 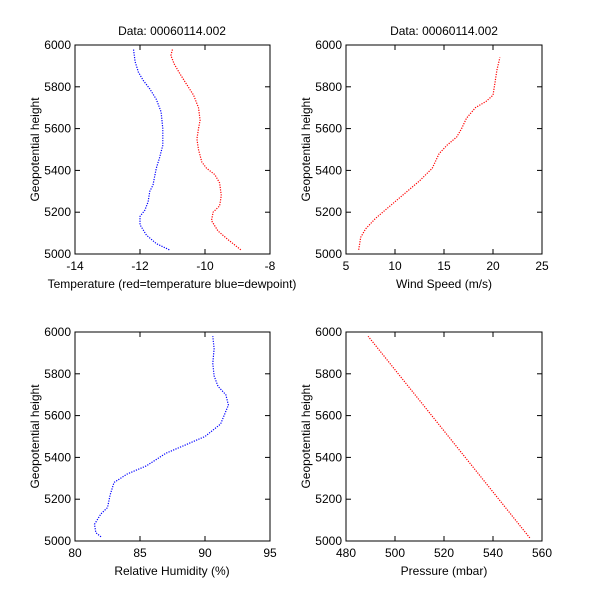 I want to click on pressure-ytick-label-5: 6000, so click(x=328, y=332).